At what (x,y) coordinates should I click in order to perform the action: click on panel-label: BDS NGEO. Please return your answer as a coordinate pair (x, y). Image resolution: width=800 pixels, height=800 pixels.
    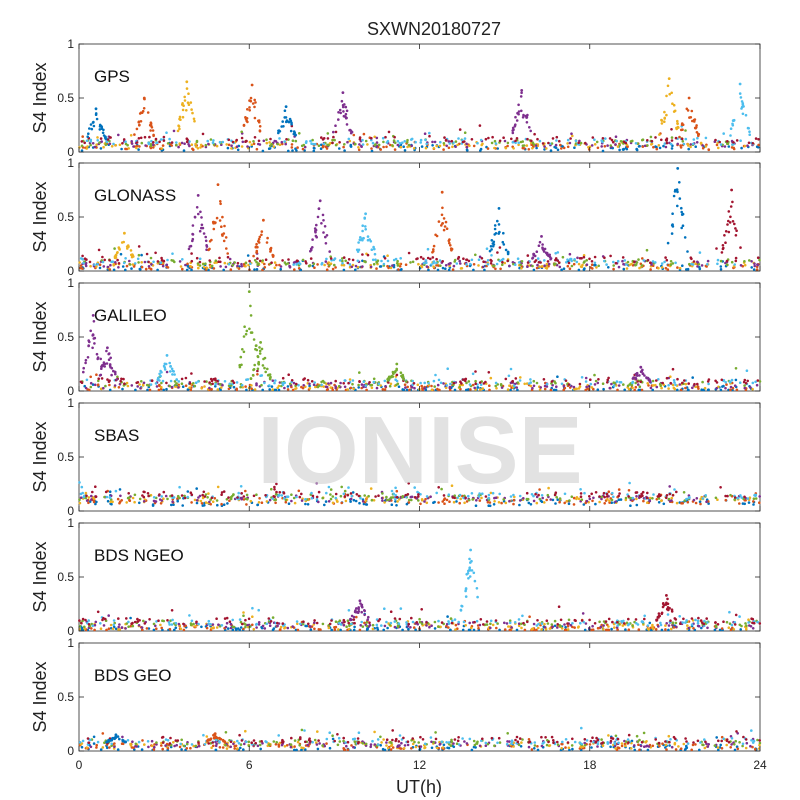
    Looking at the image, I should click on (139, 555).